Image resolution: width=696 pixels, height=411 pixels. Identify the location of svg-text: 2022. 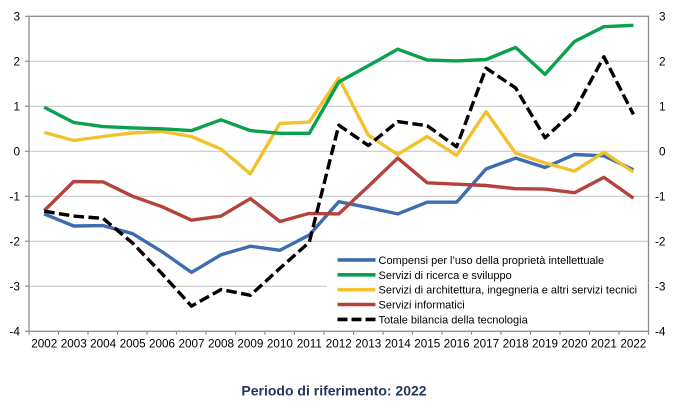
(633, 343).